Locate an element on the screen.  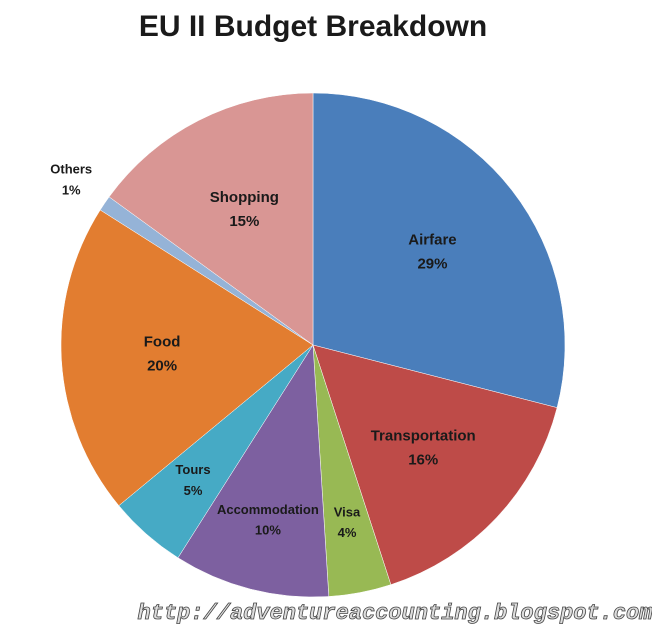
slice-label: Shopping is located at coordinates (244, 197).